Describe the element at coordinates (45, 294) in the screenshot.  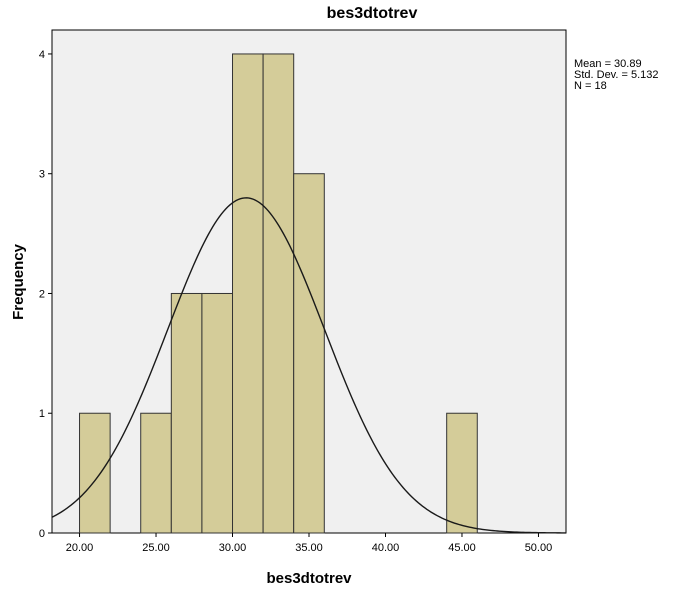
I see `y-axis: 0 1 2 3 4` at that location.